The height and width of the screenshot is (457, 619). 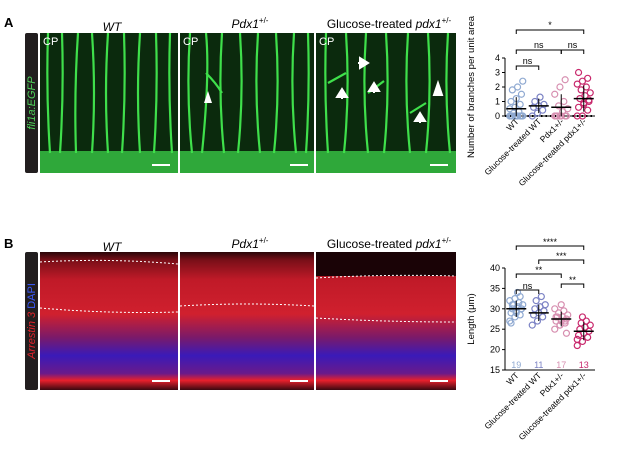 I want to click on panel-a-sidebar-label: fli1a:EGFP, so click(x=31, y=103).